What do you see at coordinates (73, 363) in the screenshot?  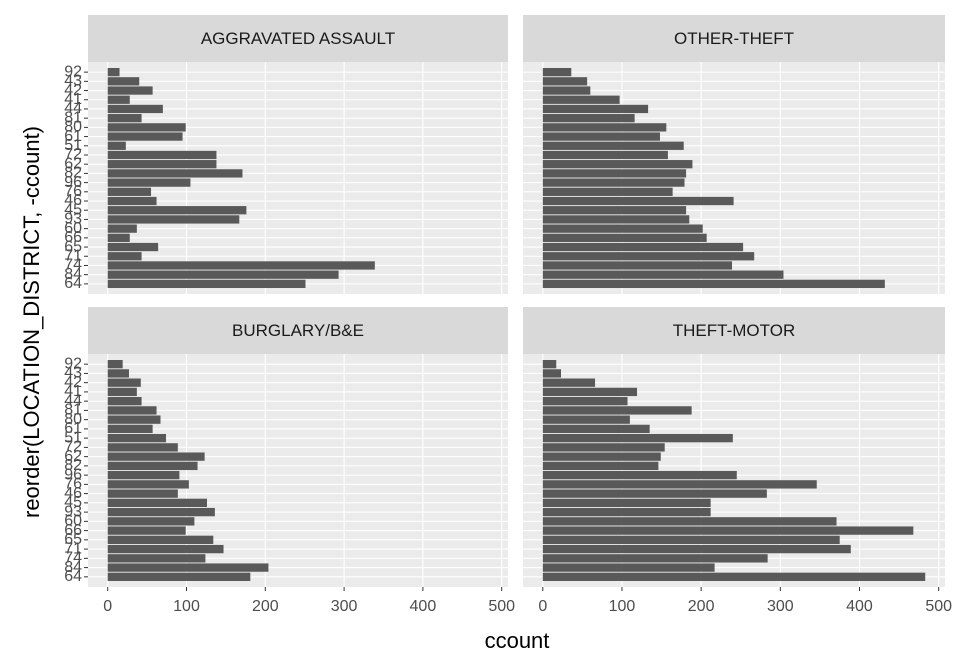 I see `y-tick-label: 92` at bounding box center [73, 363].